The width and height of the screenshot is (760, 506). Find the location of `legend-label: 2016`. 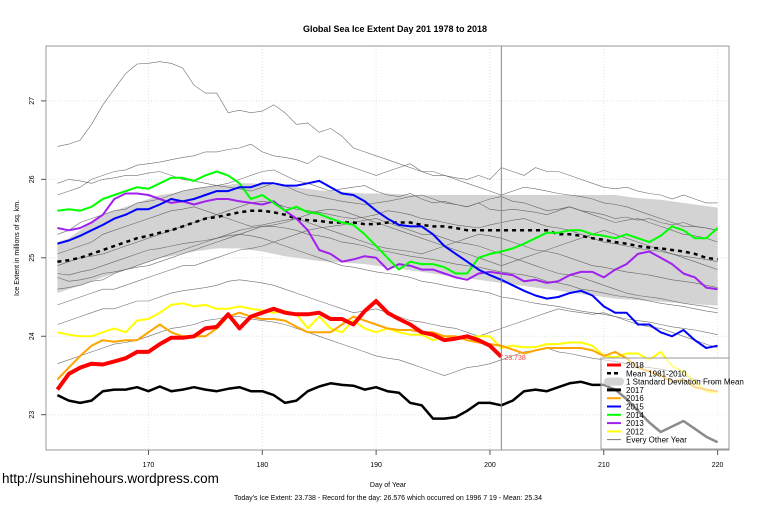

legend-label: 2016 is located at coordinates (635, 398).